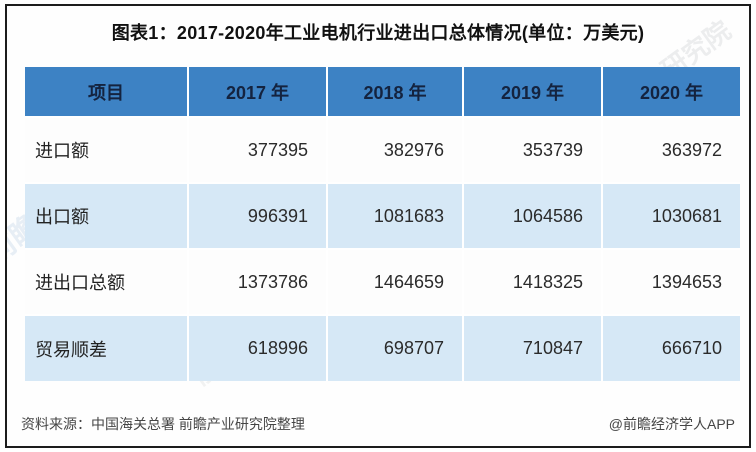 This screenshot has width=756, height=452. What do you see at coordinates (670, 282) in the screenshot?
I see `cell-value: 1394653` at bounding box center [670, 282].